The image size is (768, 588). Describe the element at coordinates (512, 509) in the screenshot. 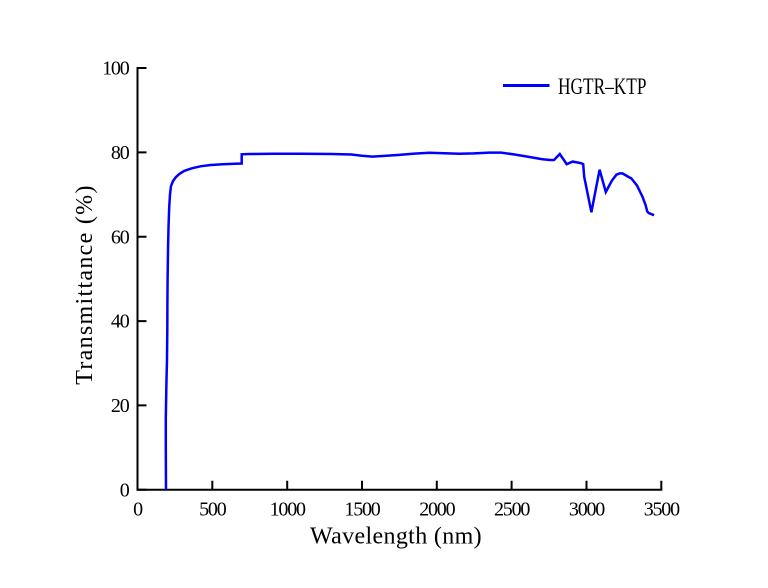

I see `svg-text: 2500` at that location.